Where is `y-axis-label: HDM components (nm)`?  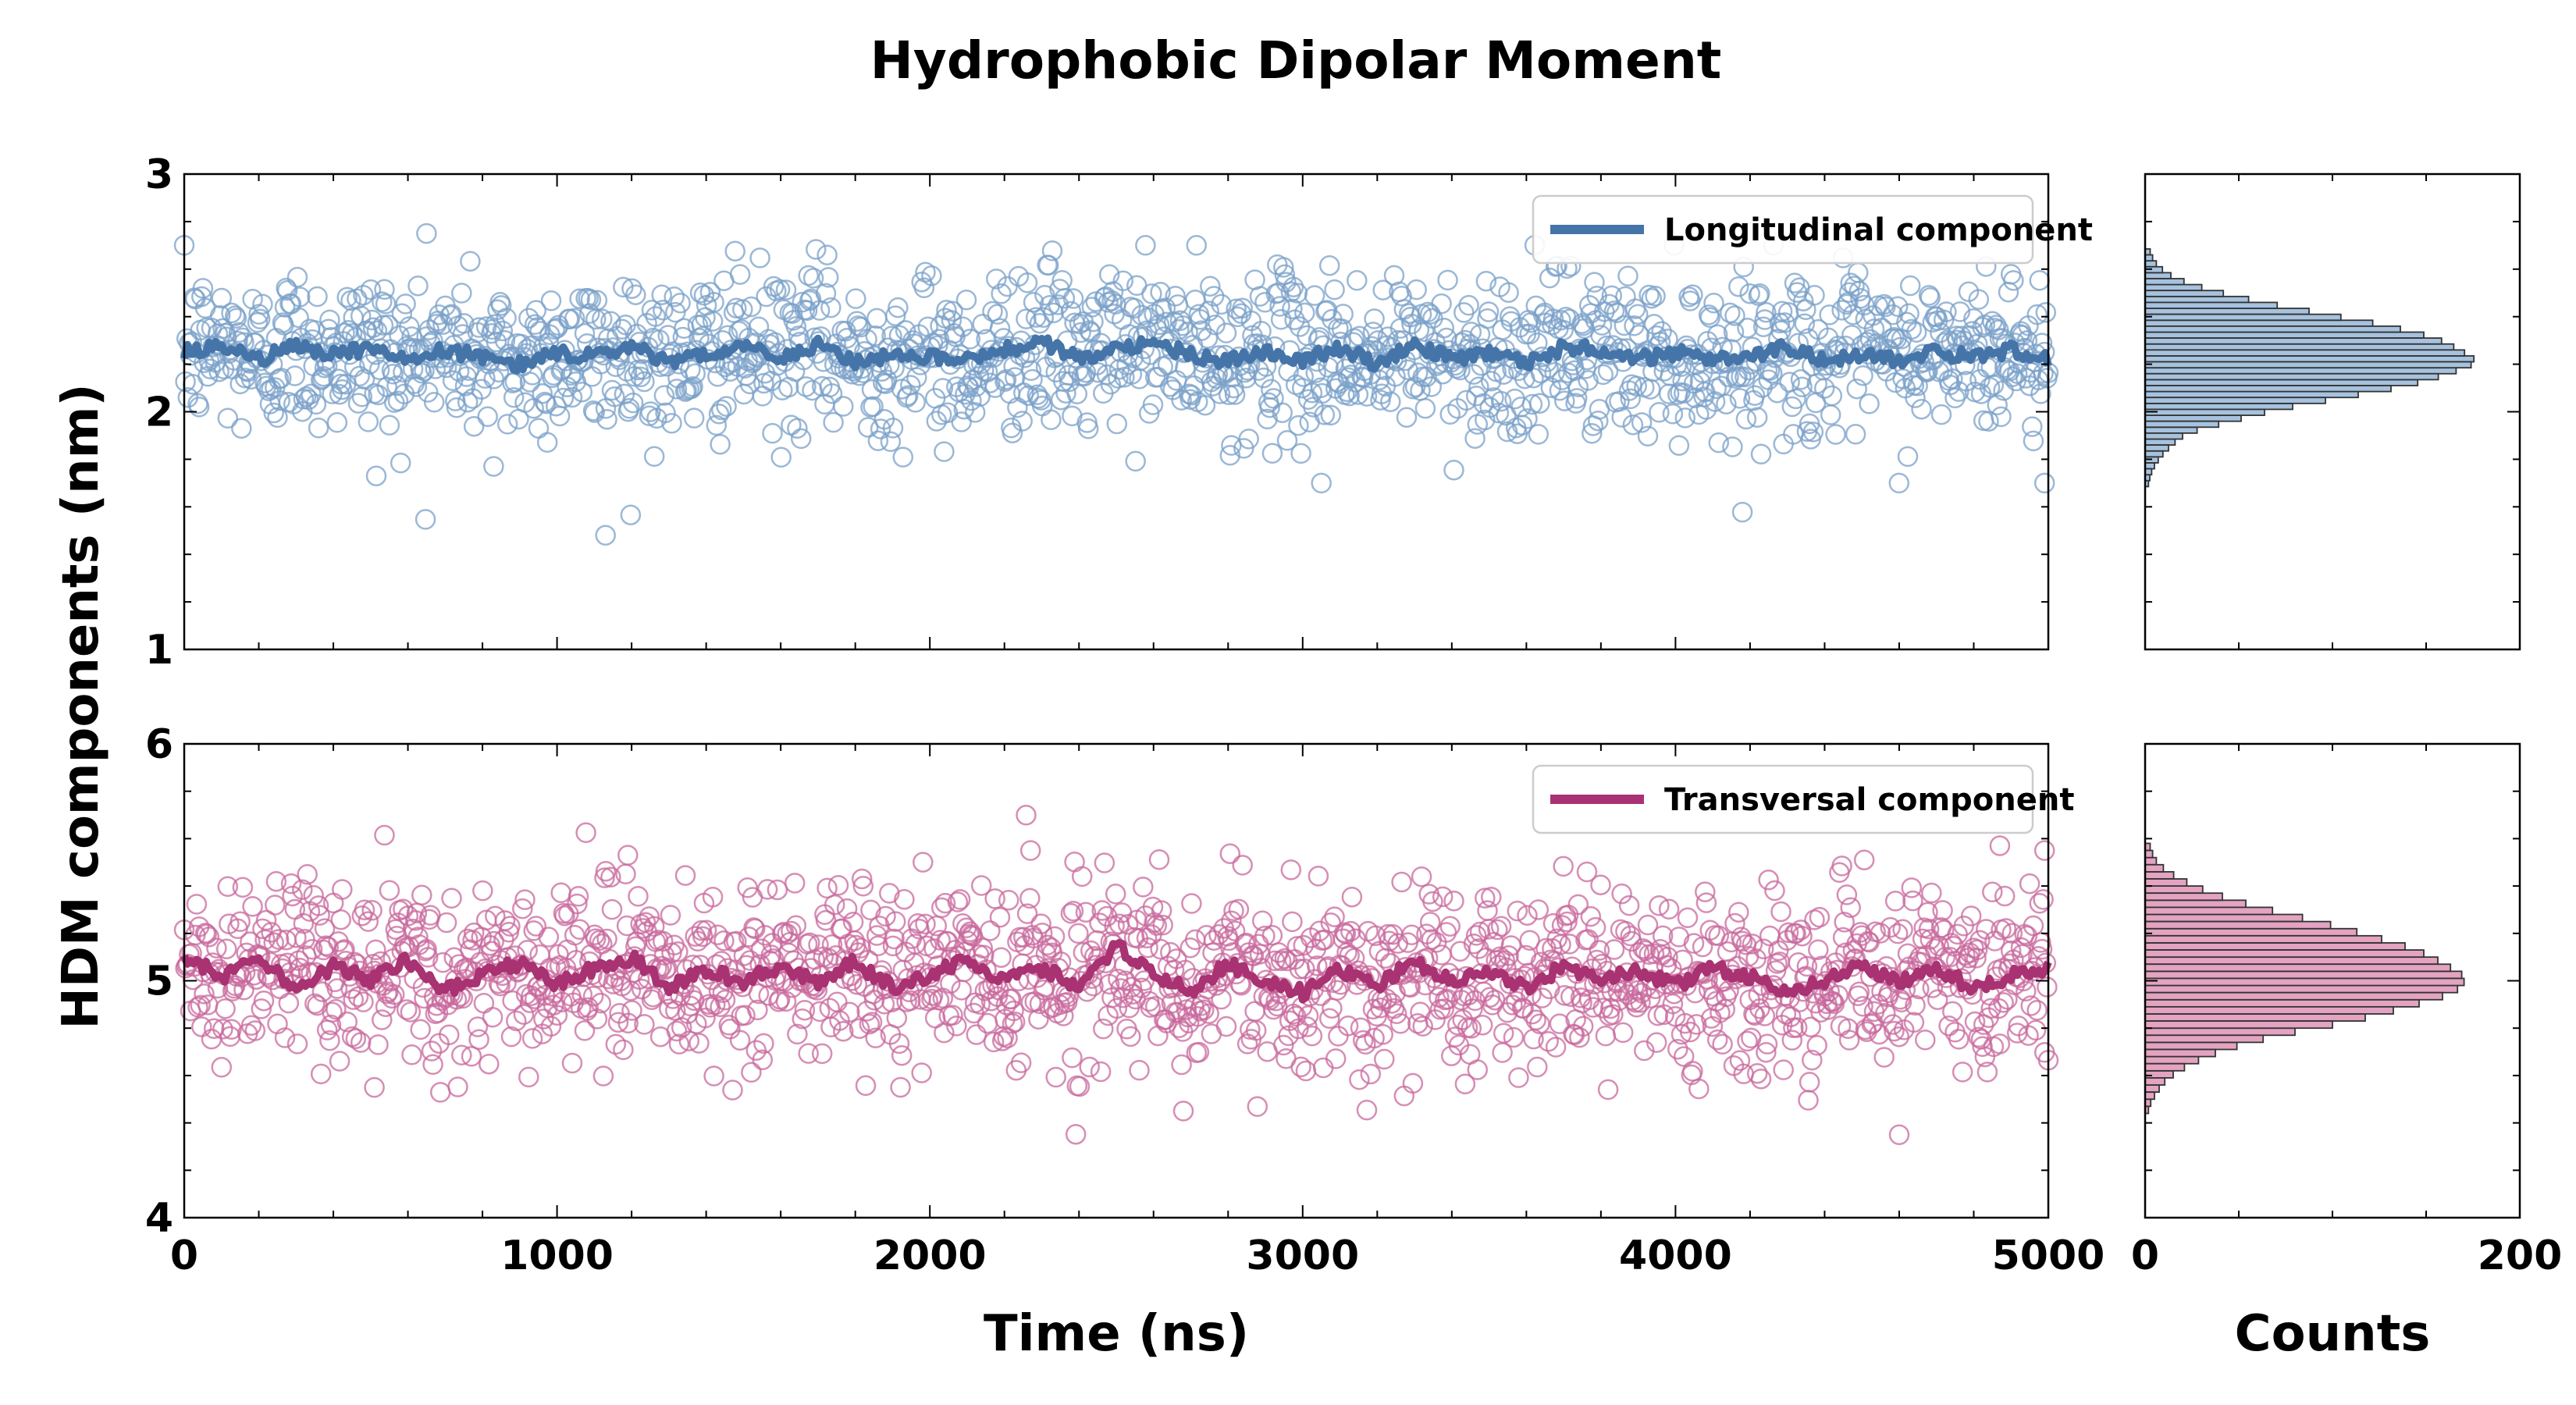 y-axis-label: HDM components (nm) is located at coordinates (81, 706).